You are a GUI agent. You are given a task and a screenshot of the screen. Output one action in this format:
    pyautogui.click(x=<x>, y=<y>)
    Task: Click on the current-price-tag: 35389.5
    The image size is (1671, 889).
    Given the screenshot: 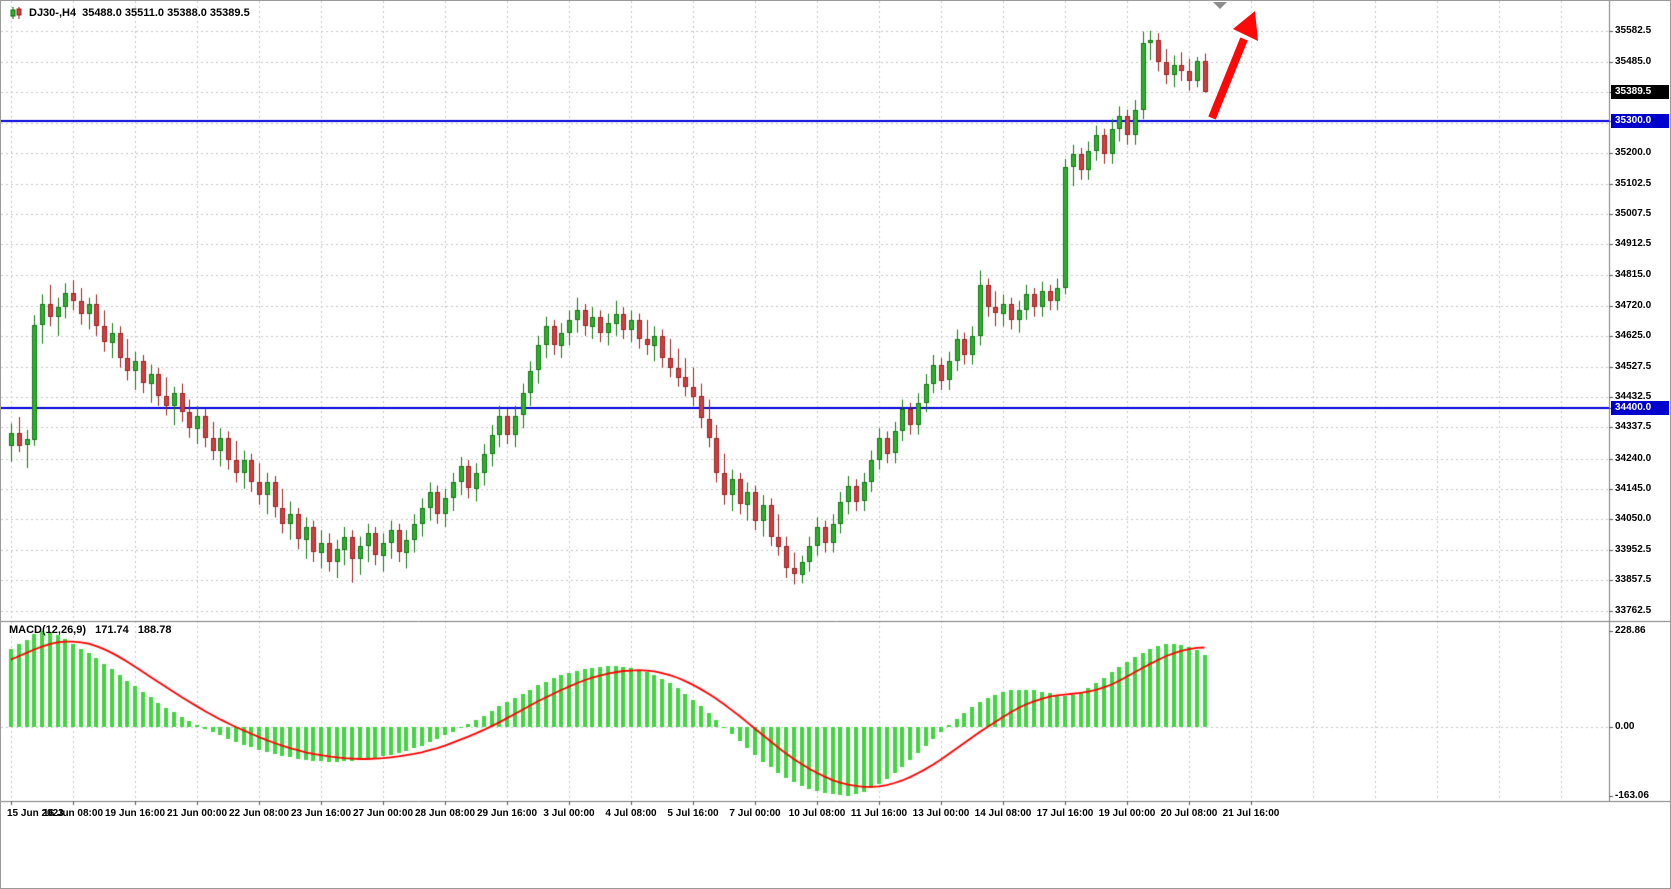 What is the action you would take?
    pyautogui.click(x=1640, y=92)
    